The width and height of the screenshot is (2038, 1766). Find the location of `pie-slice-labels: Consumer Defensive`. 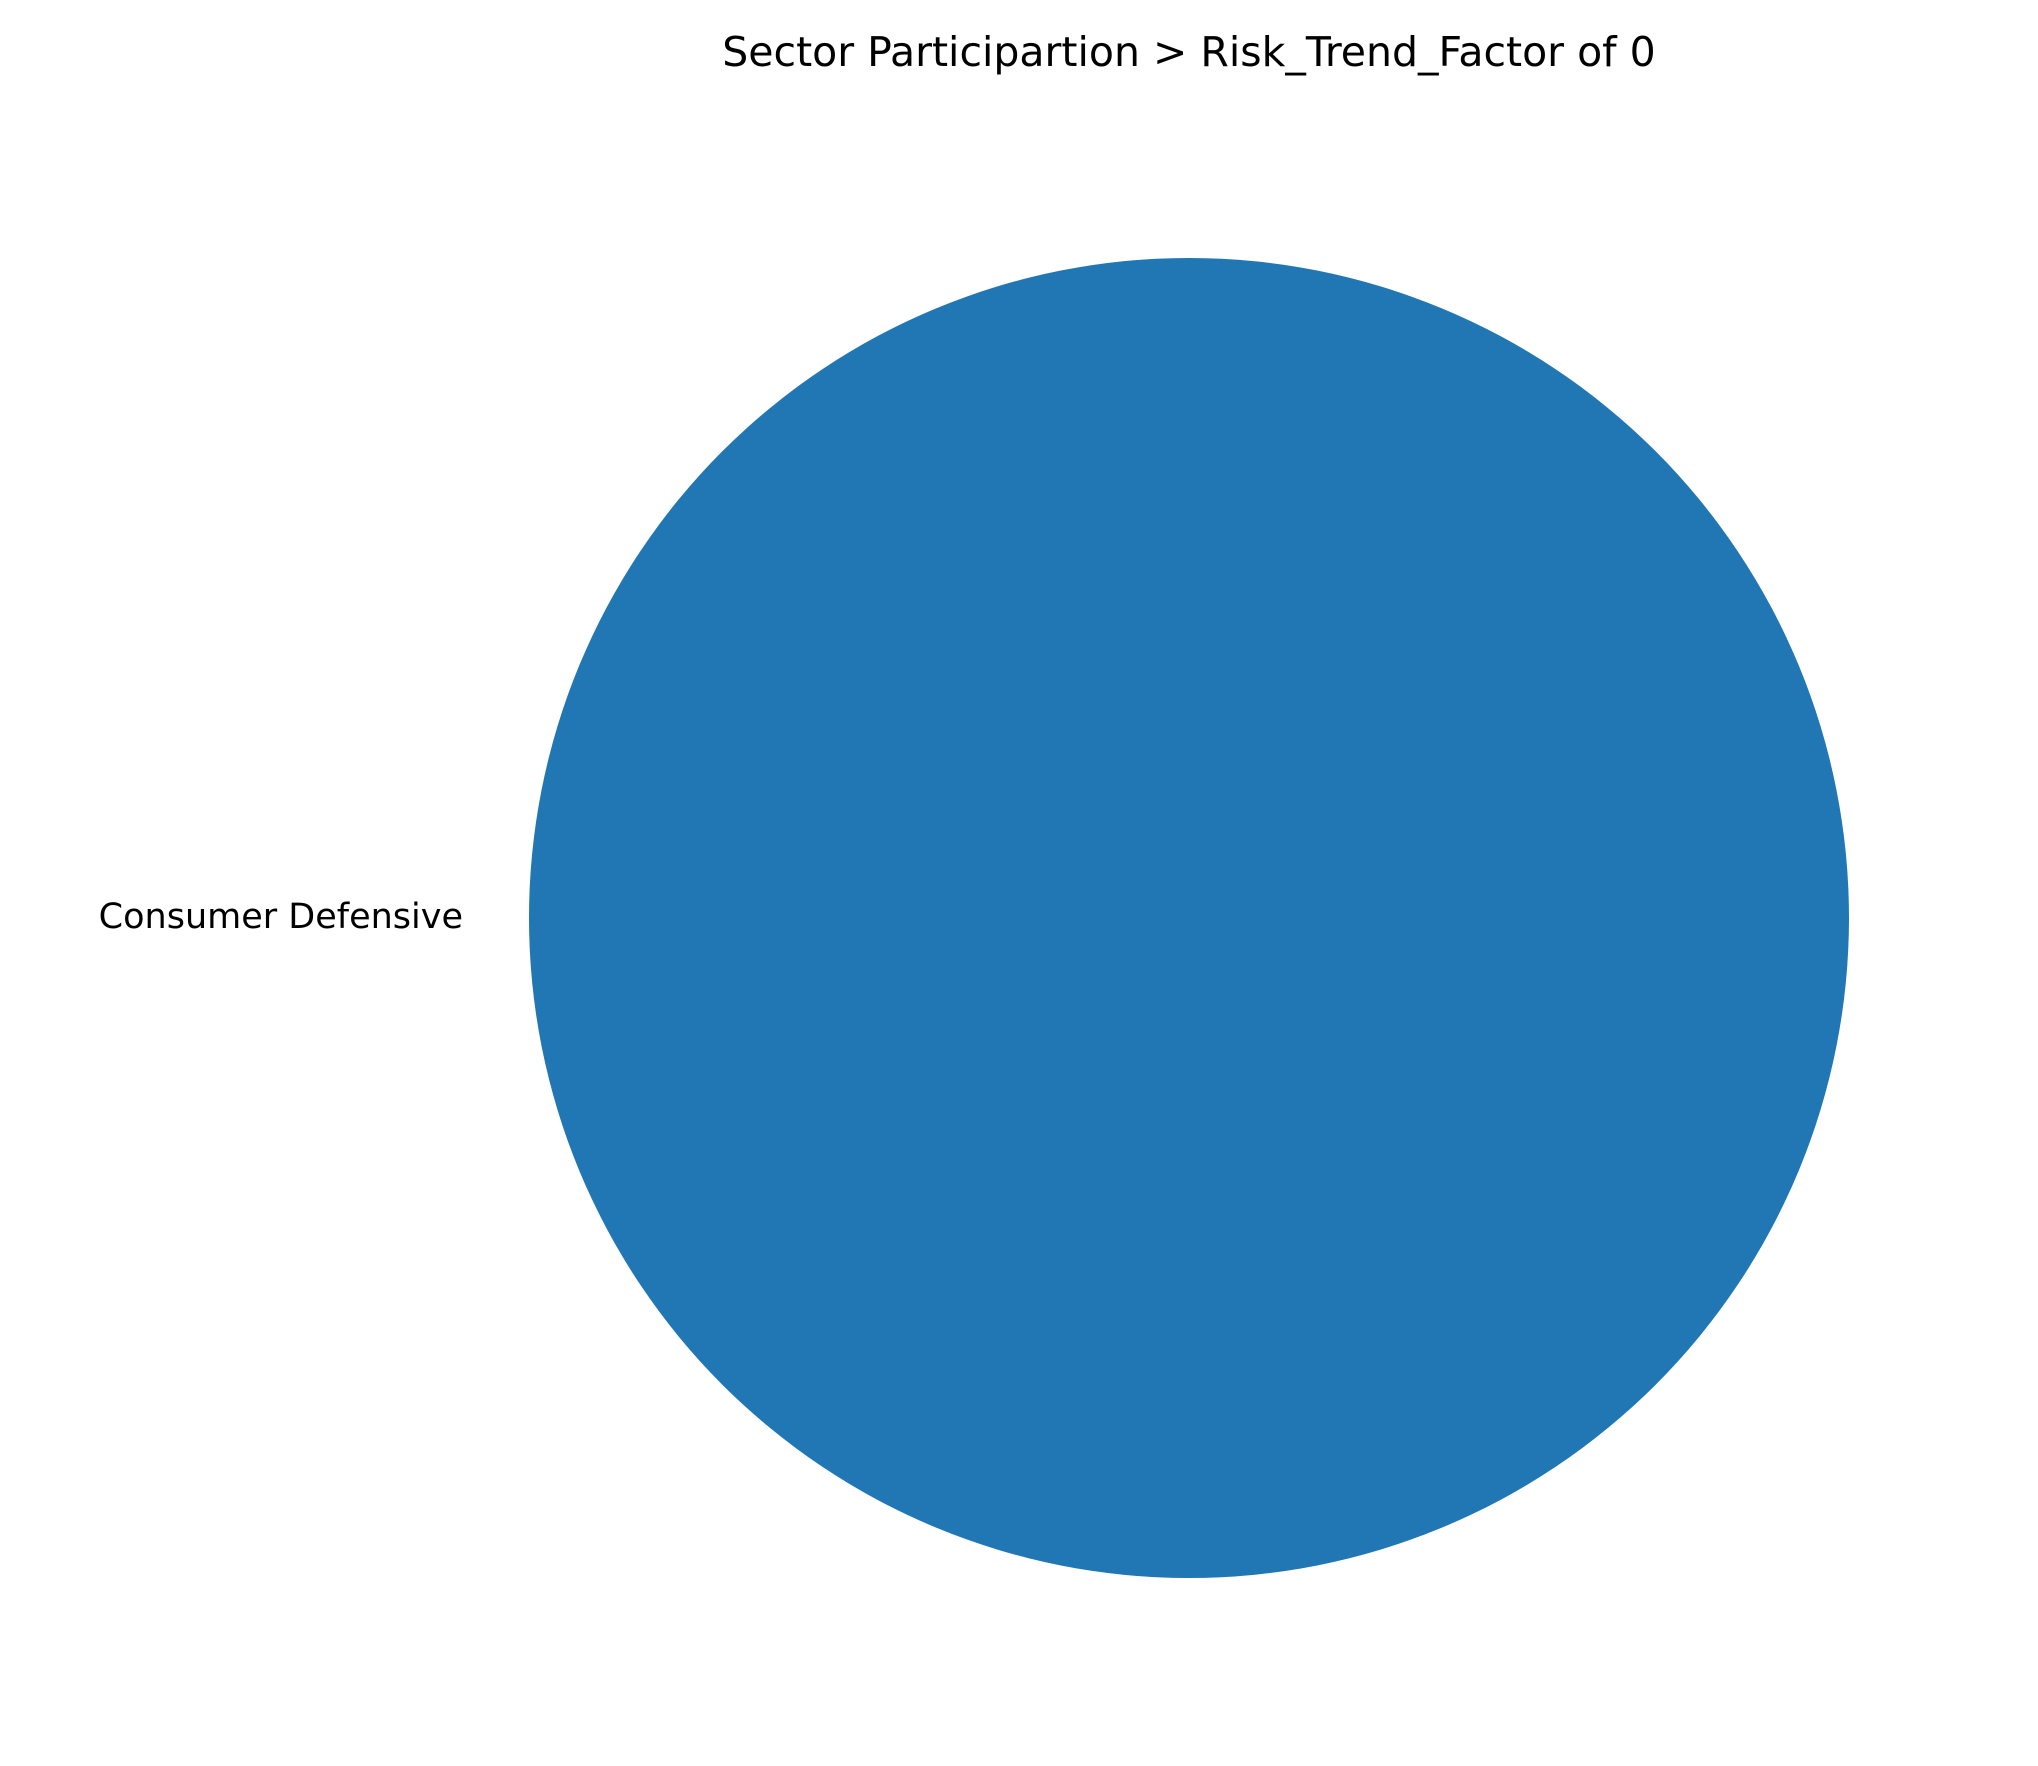

pie-slice-labels: Consumer Defensive is located at coordinates (281, 917).